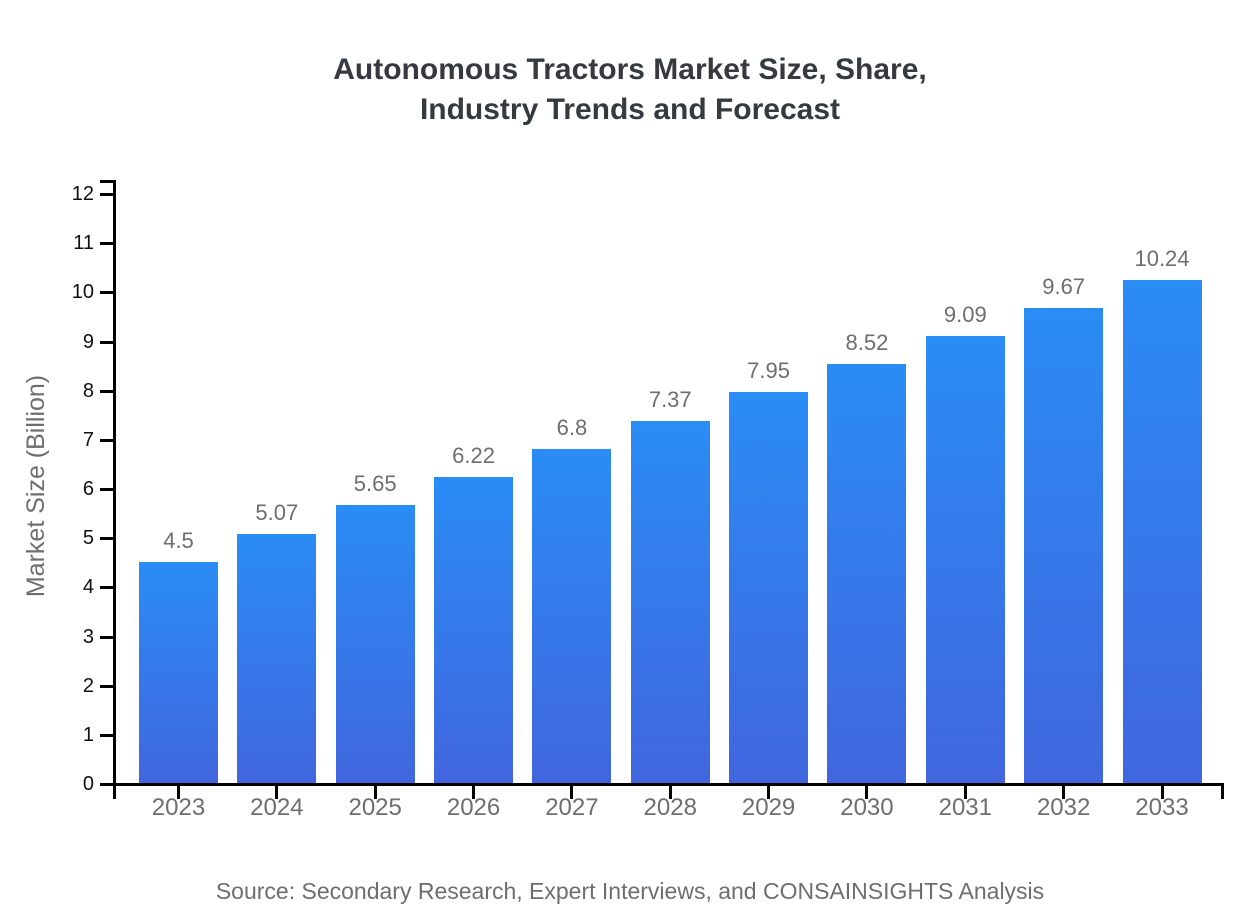 This screenshot has width=1260, height=920. Describe the element at coordinates (572, 427) in the screenshot. I see `bar-value-2027: 6.8` at that location.